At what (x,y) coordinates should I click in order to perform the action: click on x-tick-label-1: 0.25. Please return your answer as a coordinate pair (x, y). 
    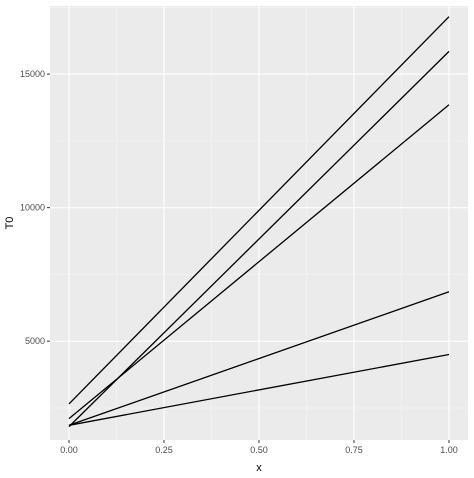
    Looking at the image, I should click on (164, 450).